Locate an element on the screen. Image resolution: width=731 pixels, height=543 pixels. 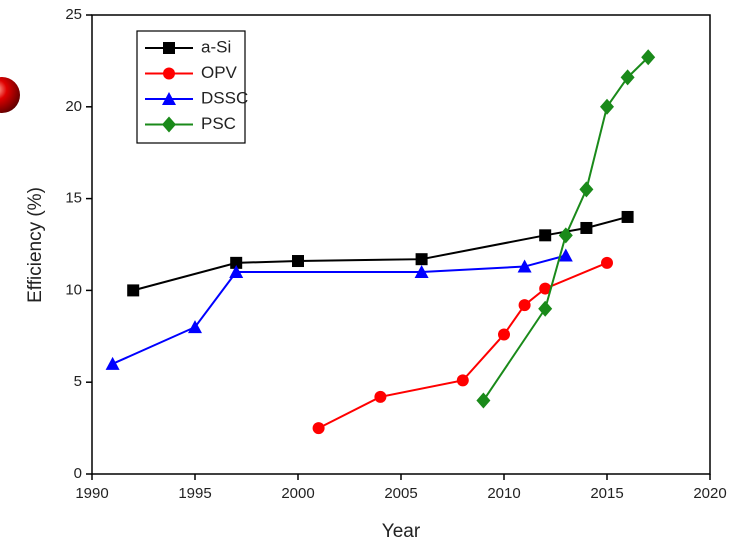
y-tick-label: 10 is located at coordinates (73, 289).